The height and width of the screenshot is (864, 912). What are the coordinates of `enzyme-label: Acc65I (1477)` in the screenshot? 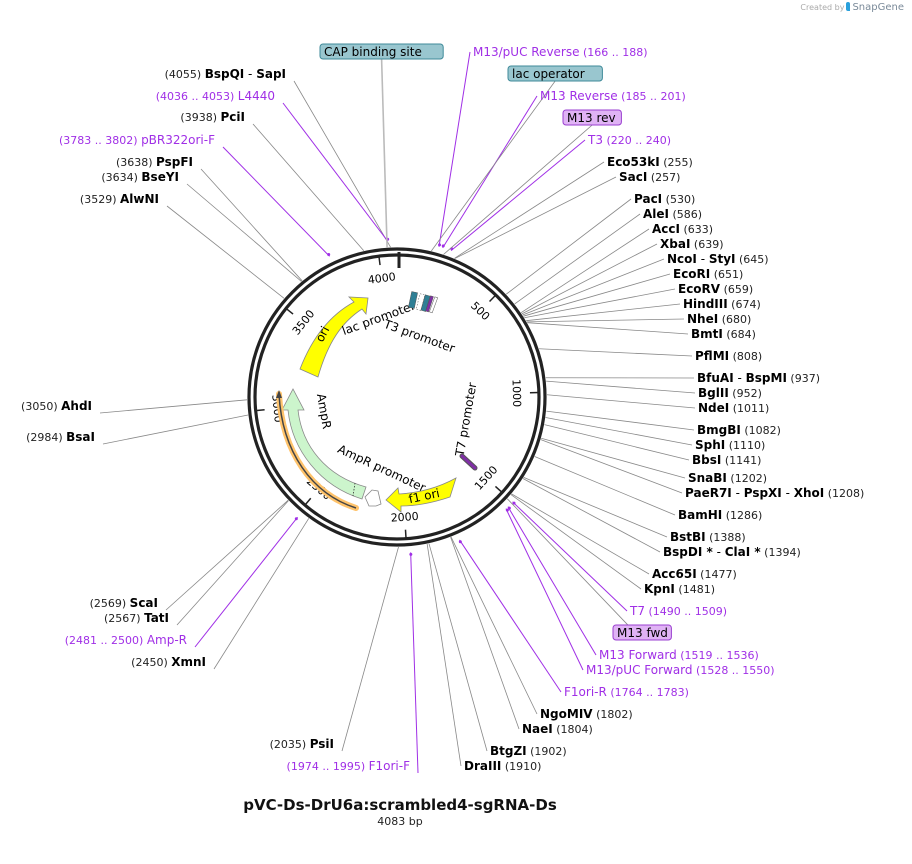 It's located at (694, 574).